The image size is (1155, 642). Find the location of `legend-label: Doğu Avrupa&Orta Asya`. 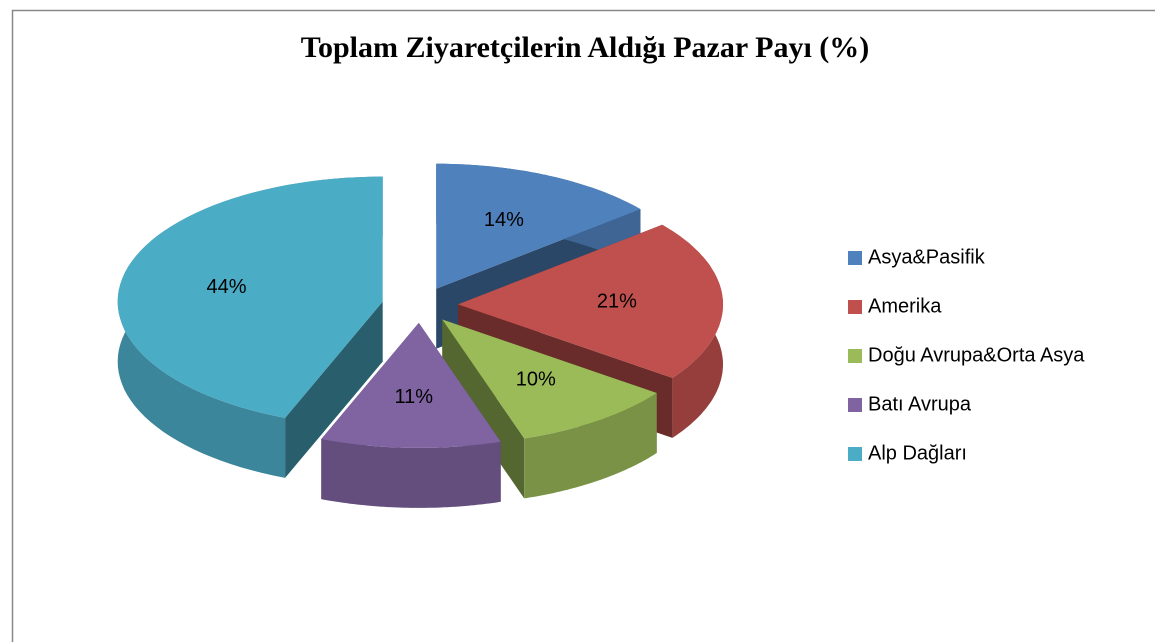

legend-label: Doğu Avrupa&Orta Asya is located at coordinates (976, 355).